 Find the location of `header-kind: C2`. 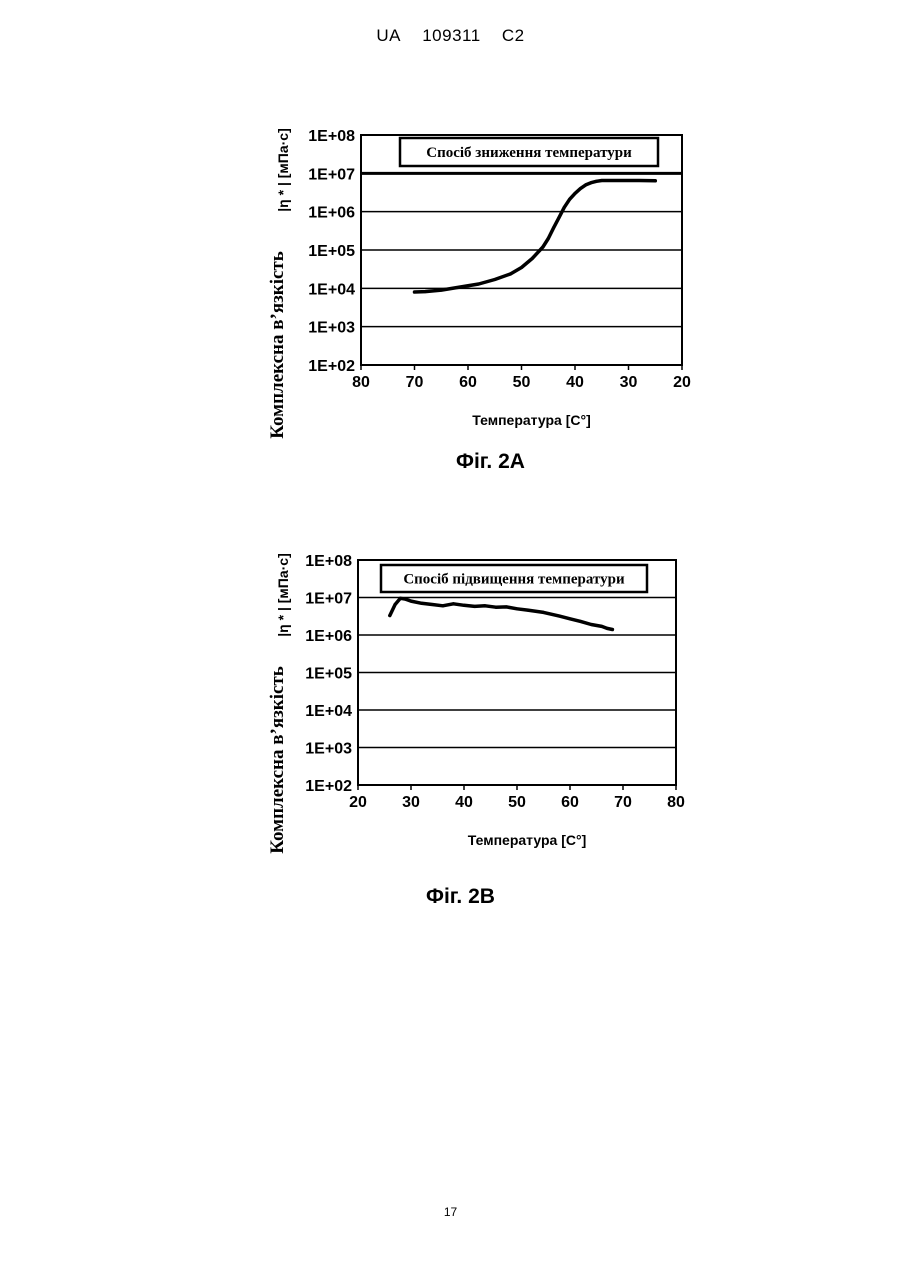

header-kind: C2 is located at coordinates (513, 35).